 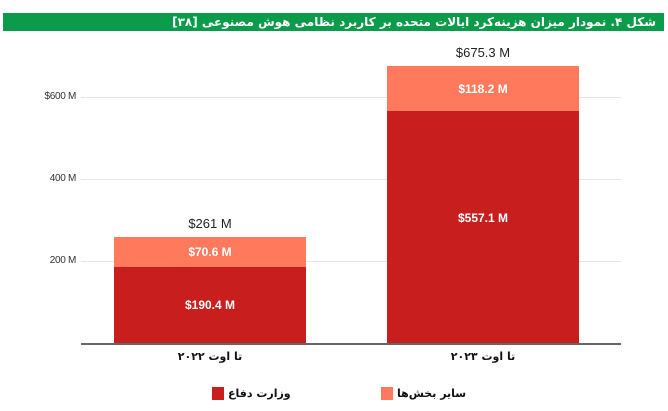 I want to click on legend-item-other: سایر بخش‌ها, so click(x=423, y=393).